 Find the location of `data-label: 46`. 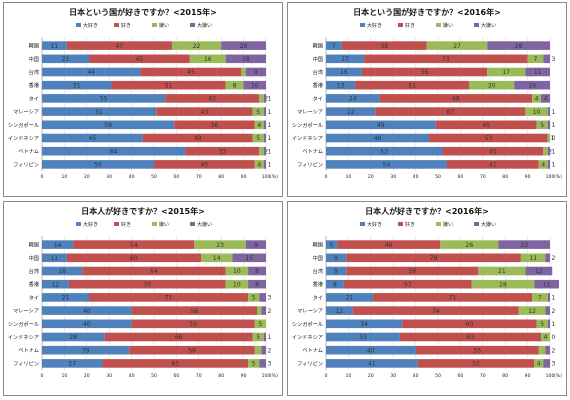

data-label: 46 is located at coordinates (378, 138).